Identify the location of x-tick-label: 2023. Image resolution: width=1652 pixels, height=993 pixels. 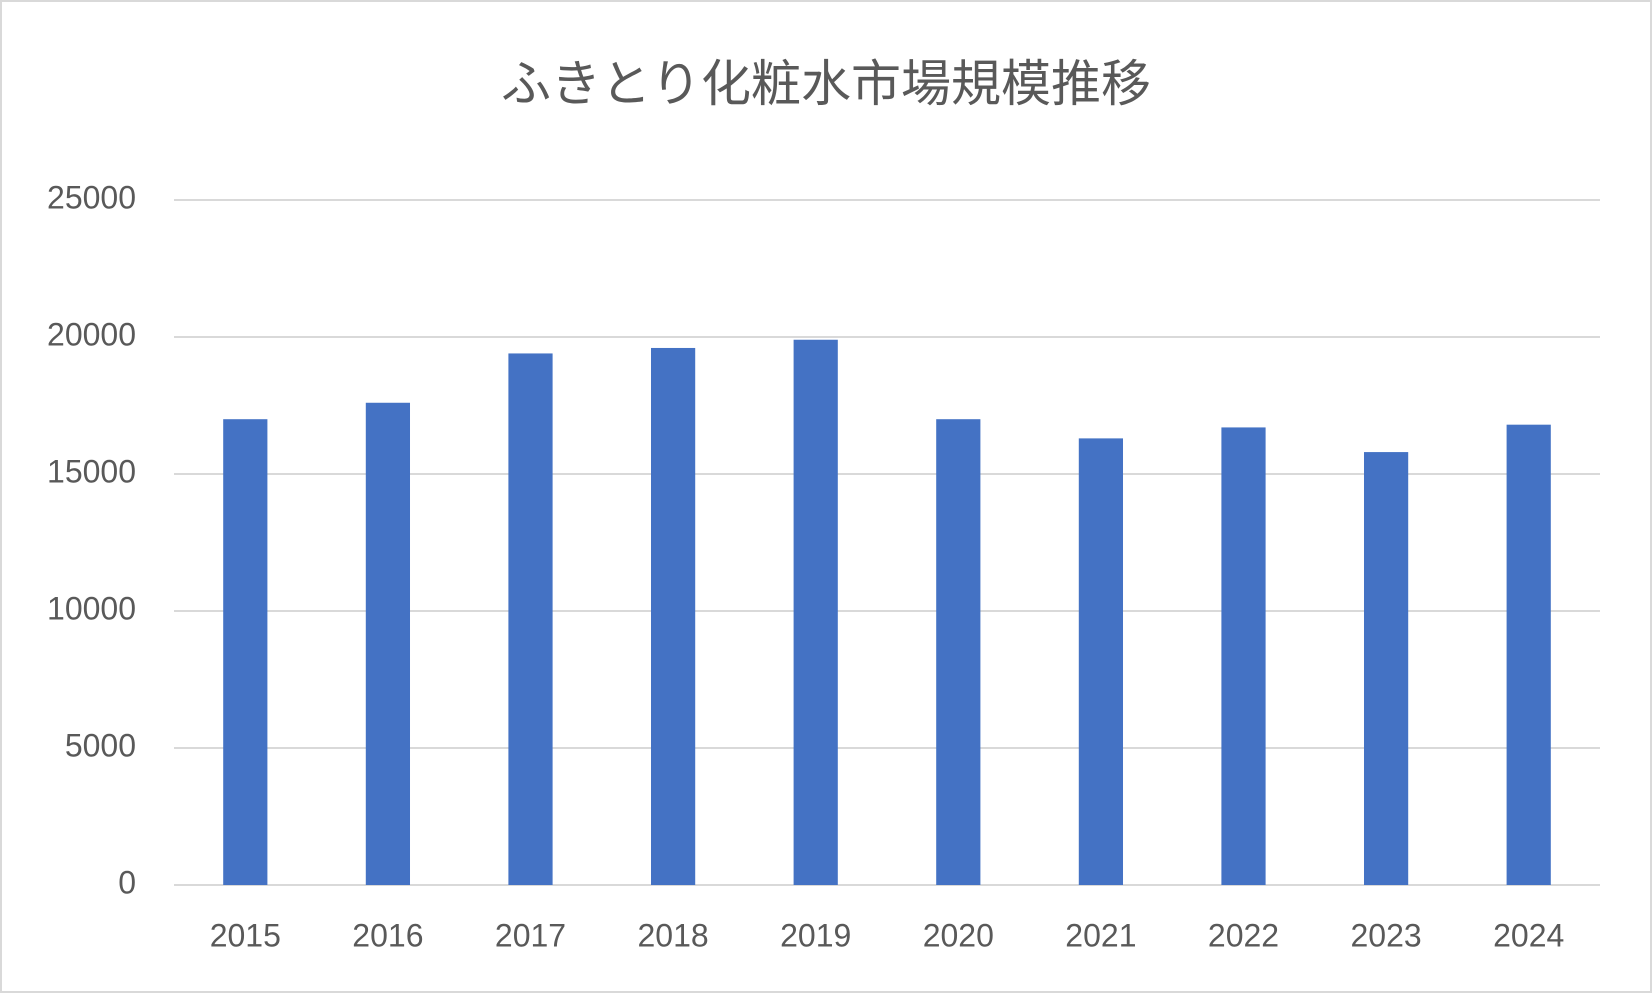
(1386, 935).